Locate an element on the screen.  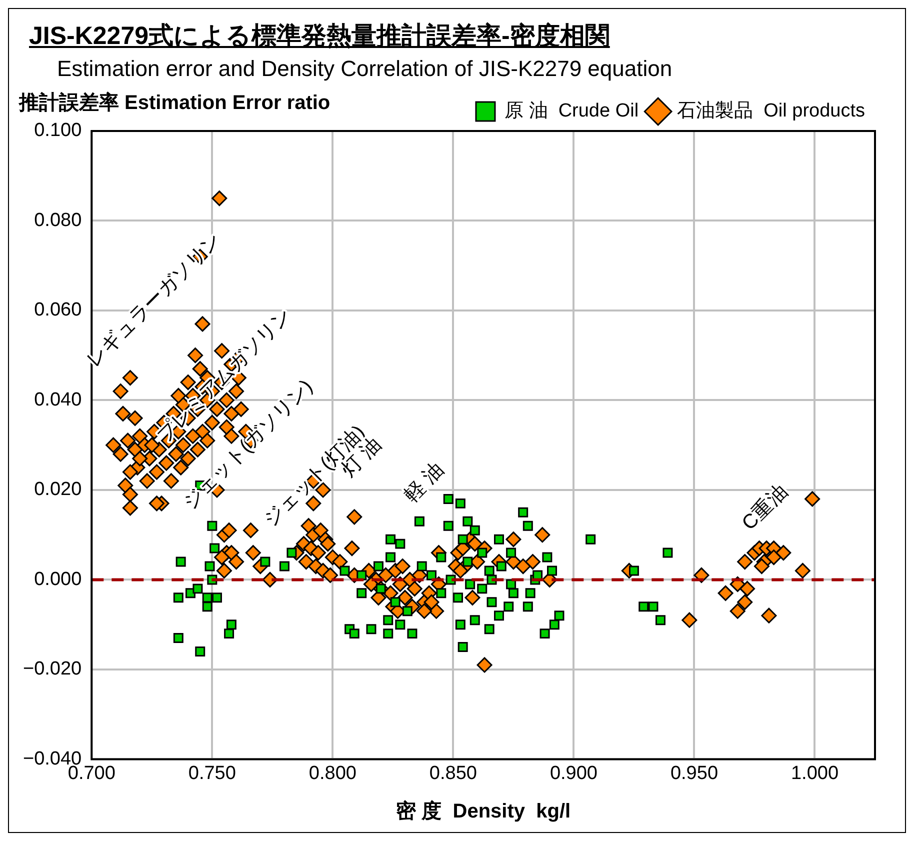
x-tick-label: 0.900 is located at coordinates (574, 773).